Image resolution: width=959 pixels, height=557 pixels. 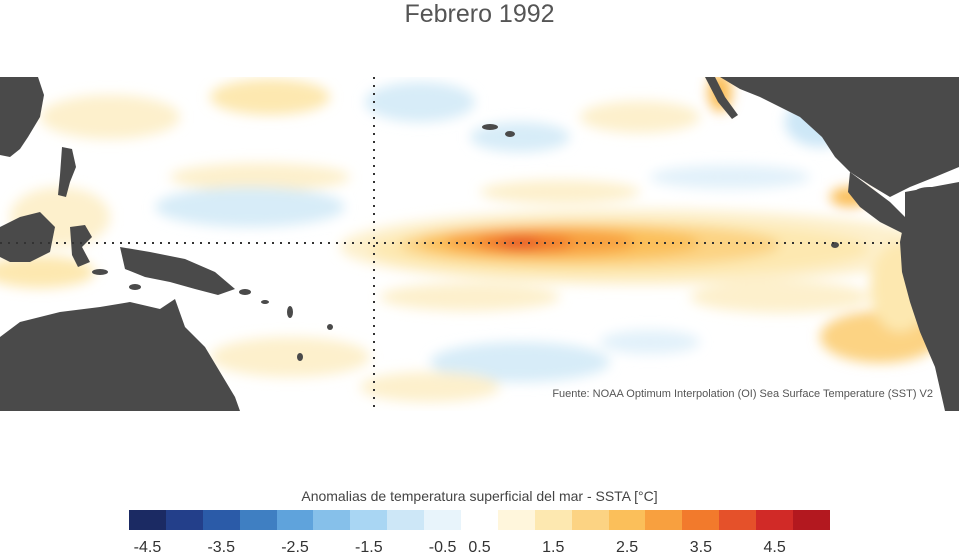 I want to click on colorbar-tick-label: -4.5, so click(x=147, y=547).